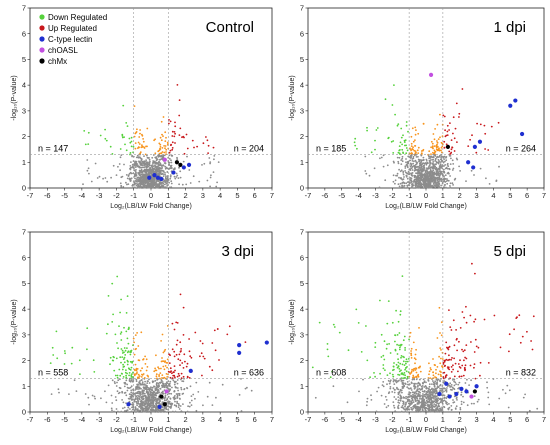 The height and width of the screenshot is (445, 550). I want to click on x-tick-label: -1, so click(409, 195).